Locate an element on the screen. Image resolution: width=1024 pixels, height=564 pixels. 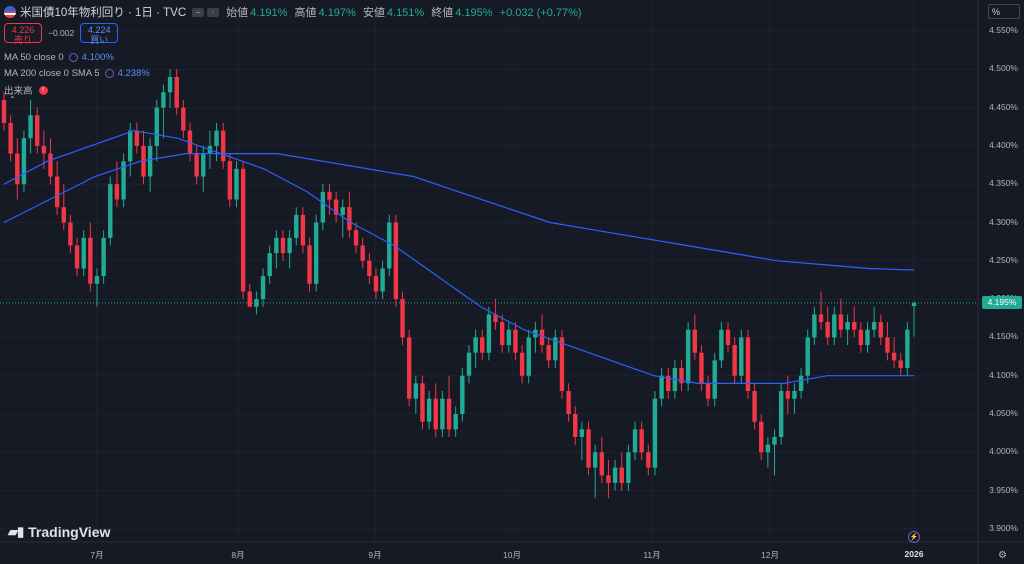
buy-button: 4.224 買い is located at coordinates (99, 34).